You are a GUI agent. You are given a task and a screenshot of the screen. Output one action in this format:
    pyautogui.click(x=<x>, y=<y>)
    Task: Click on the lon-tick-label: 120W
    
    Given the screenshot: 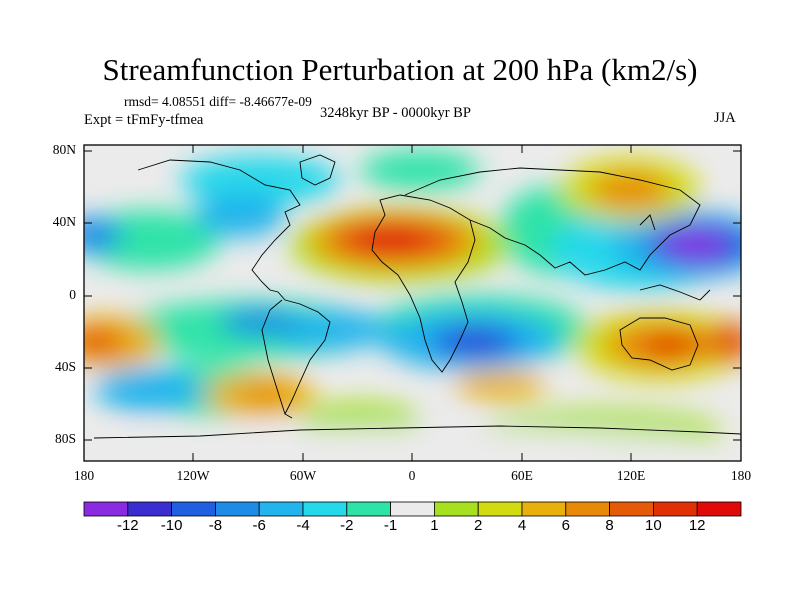 What is the action you would take?
    pyautogui.click(x=193, y=475)
    